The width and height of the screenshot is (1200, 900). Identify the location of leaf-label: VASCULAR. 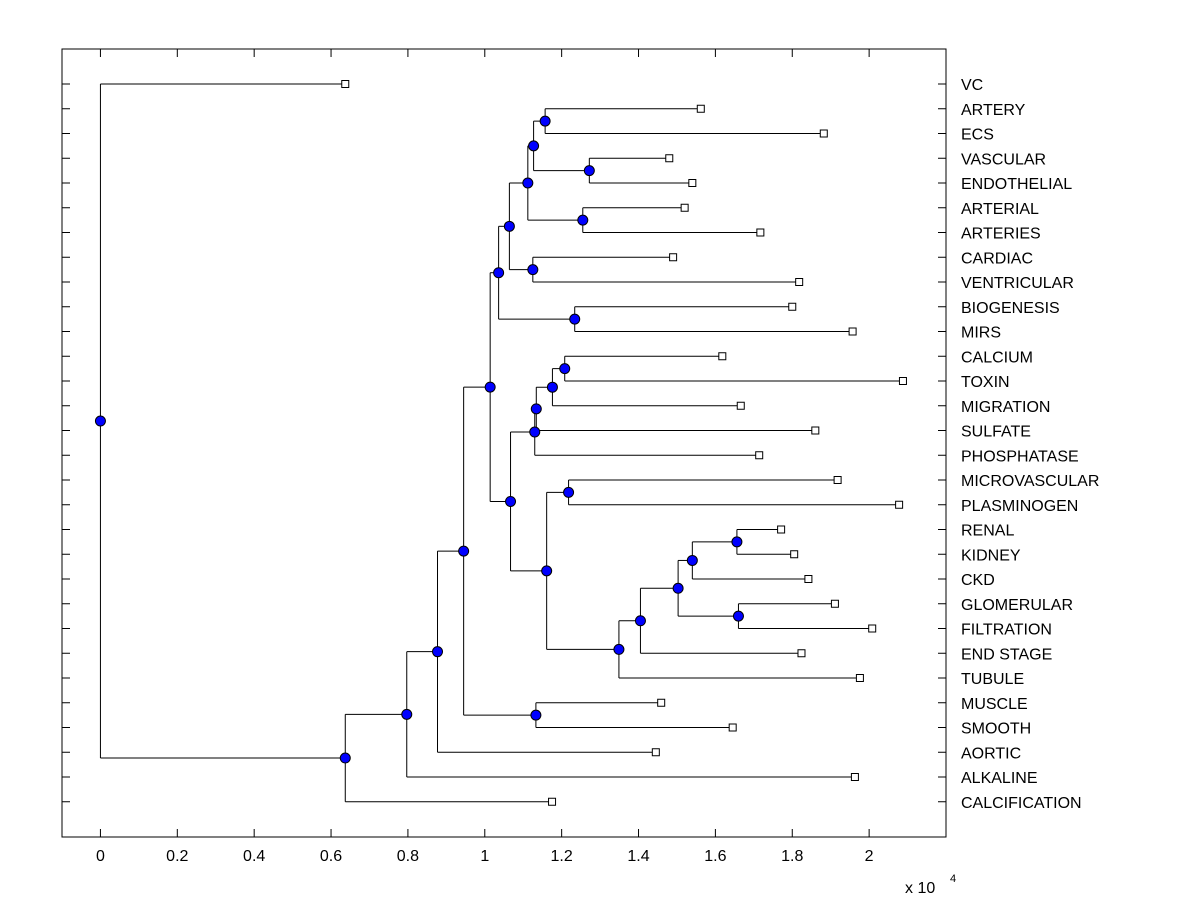
(1003, 159).